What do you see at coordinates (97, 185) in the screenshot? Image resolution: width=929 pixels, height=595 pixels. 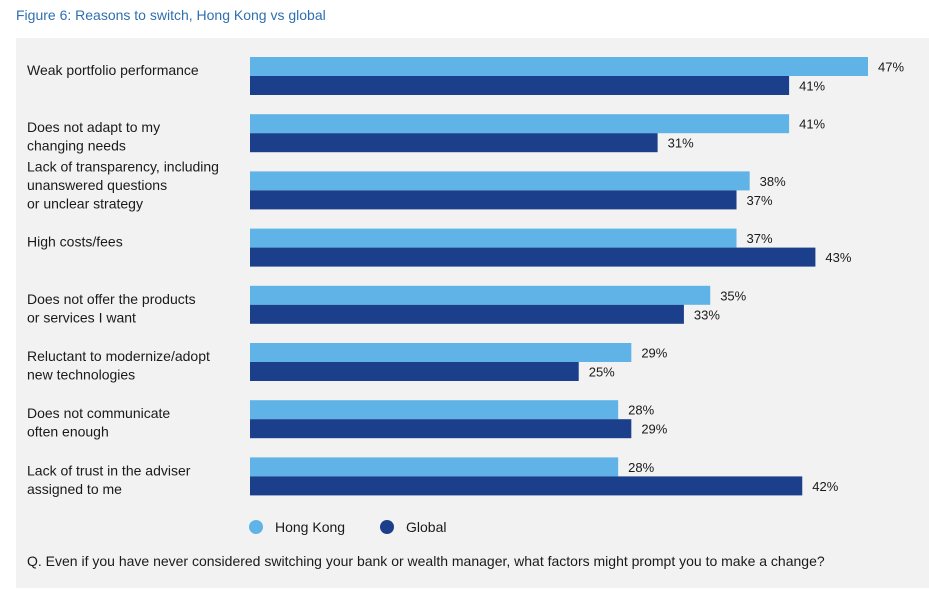 I see `category-label-line: unanswered questions` at bounding box center [97, 185].